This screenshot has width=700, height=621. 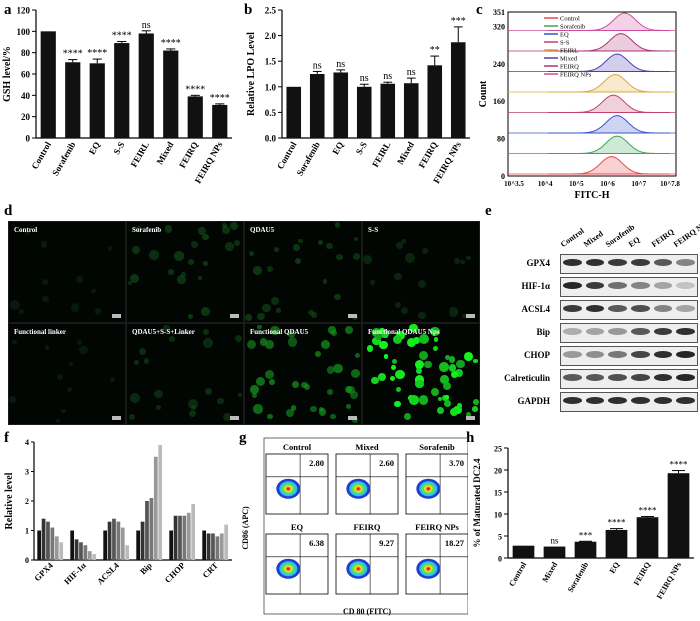 I want to click on blot-lane-label: FEIRQ NPs, so click(x=686, y=233).